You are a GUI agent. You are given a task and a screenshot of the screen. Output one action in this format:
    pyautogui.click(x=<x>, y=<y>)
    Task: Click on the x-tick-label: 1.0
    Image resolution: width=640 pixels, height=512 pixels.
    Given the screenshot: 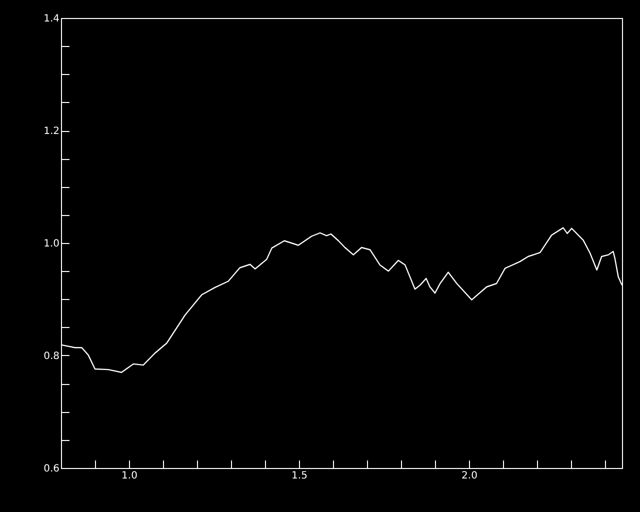 What is the action you would take?
    pyautogui.click(x=130, y=476)
    